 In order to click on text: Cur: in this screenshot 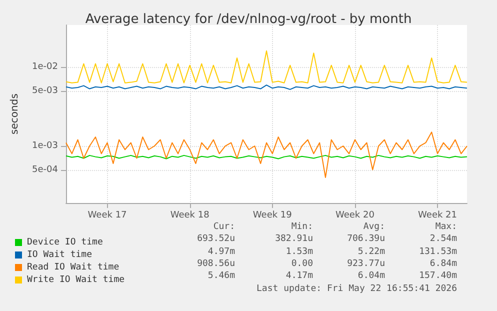, I will do `click(224, 227)`.